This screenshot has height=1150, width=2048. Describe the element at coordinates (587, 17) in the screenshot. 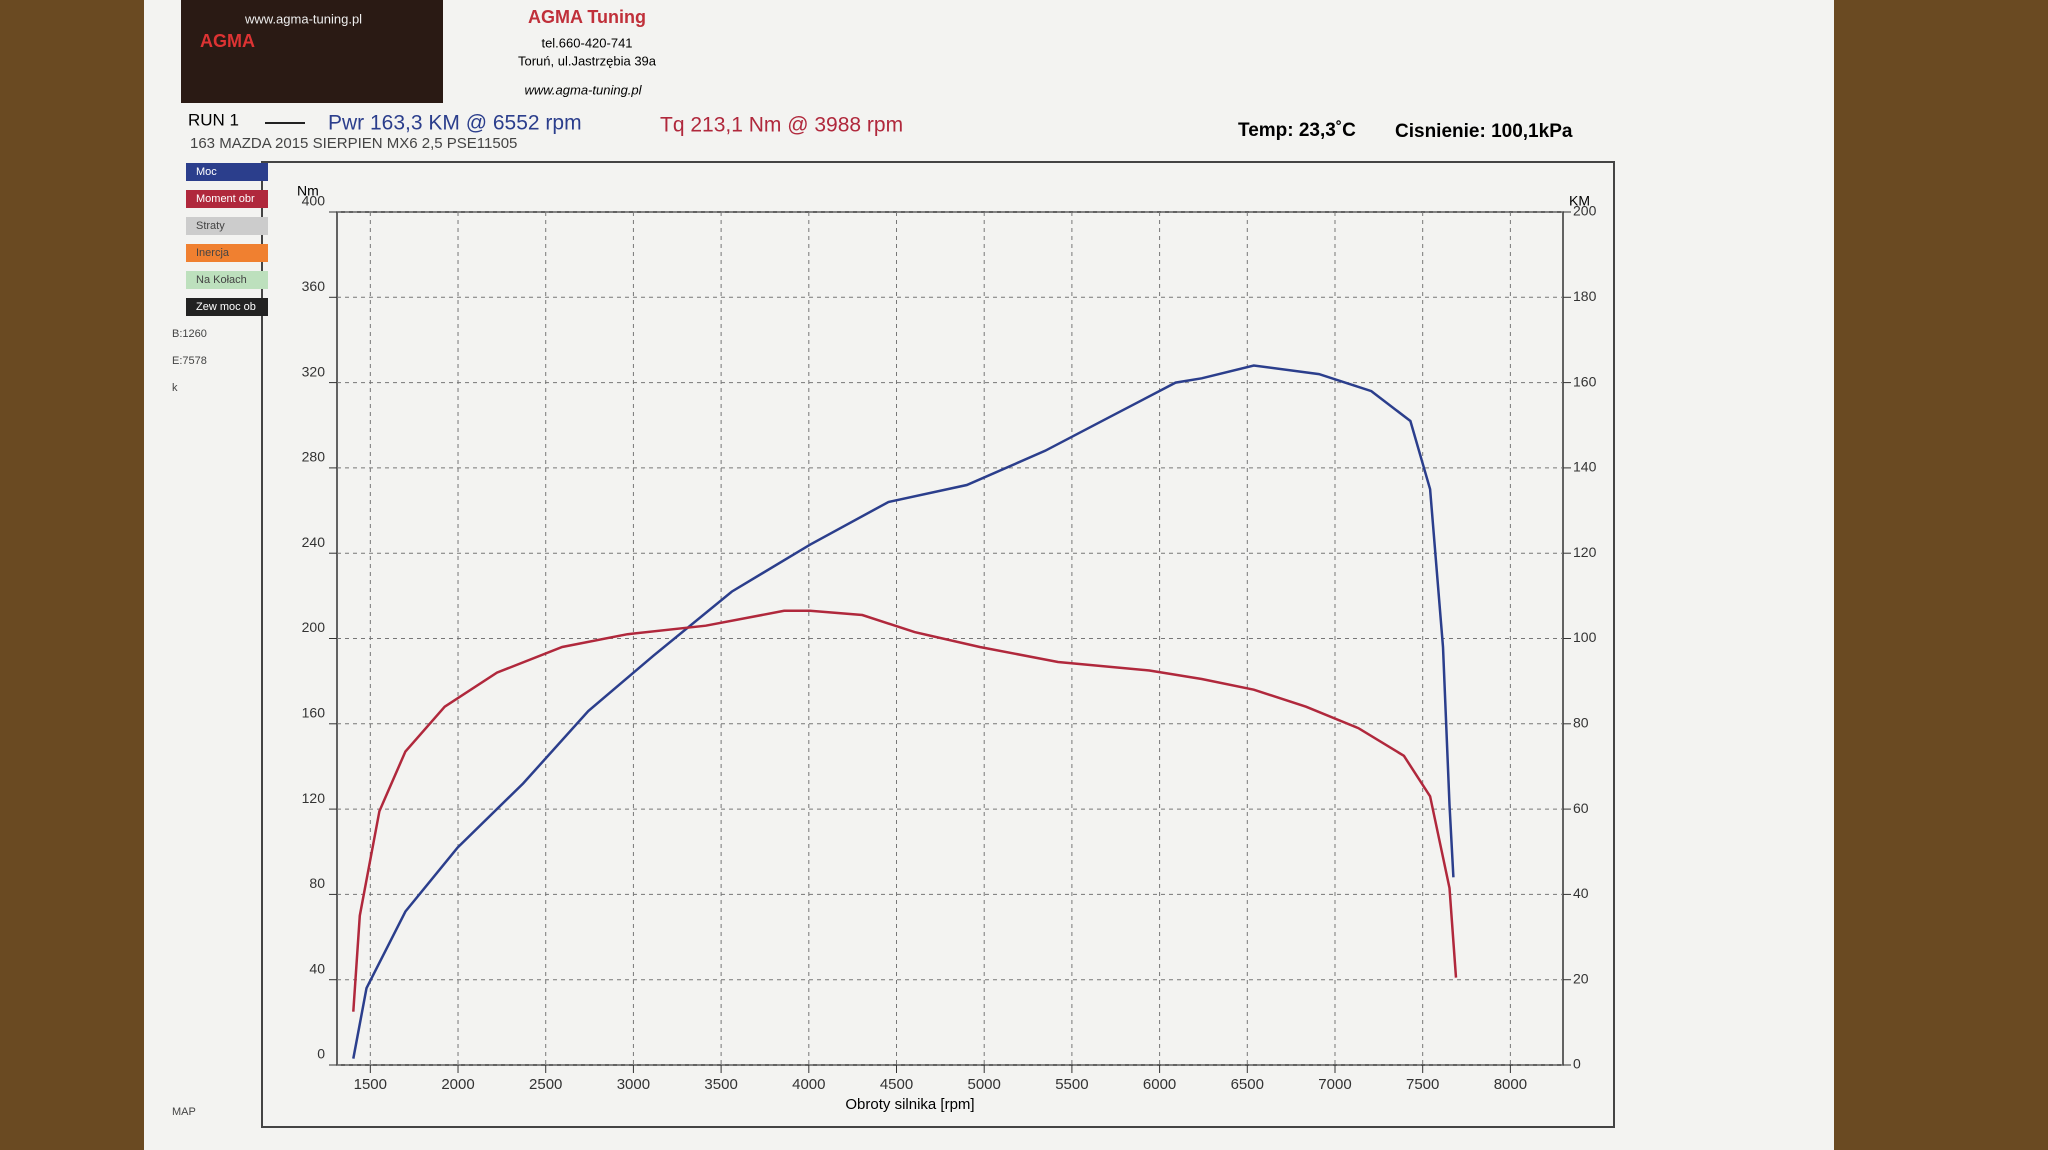

I see `company: AGMA Tuning` at that location.